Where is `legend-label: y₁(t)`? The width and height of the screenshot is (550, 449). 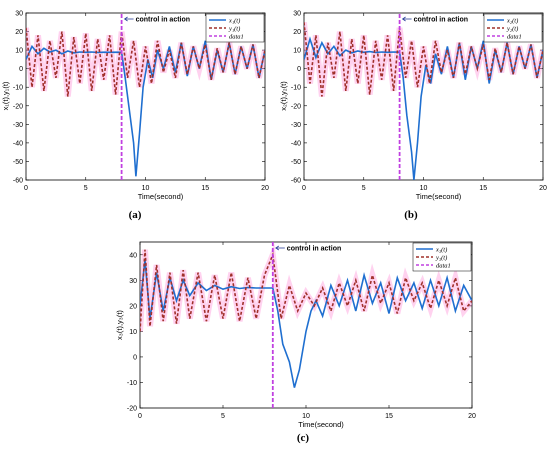 legend-label: y₁(t) is located at coordinates (234, 29).